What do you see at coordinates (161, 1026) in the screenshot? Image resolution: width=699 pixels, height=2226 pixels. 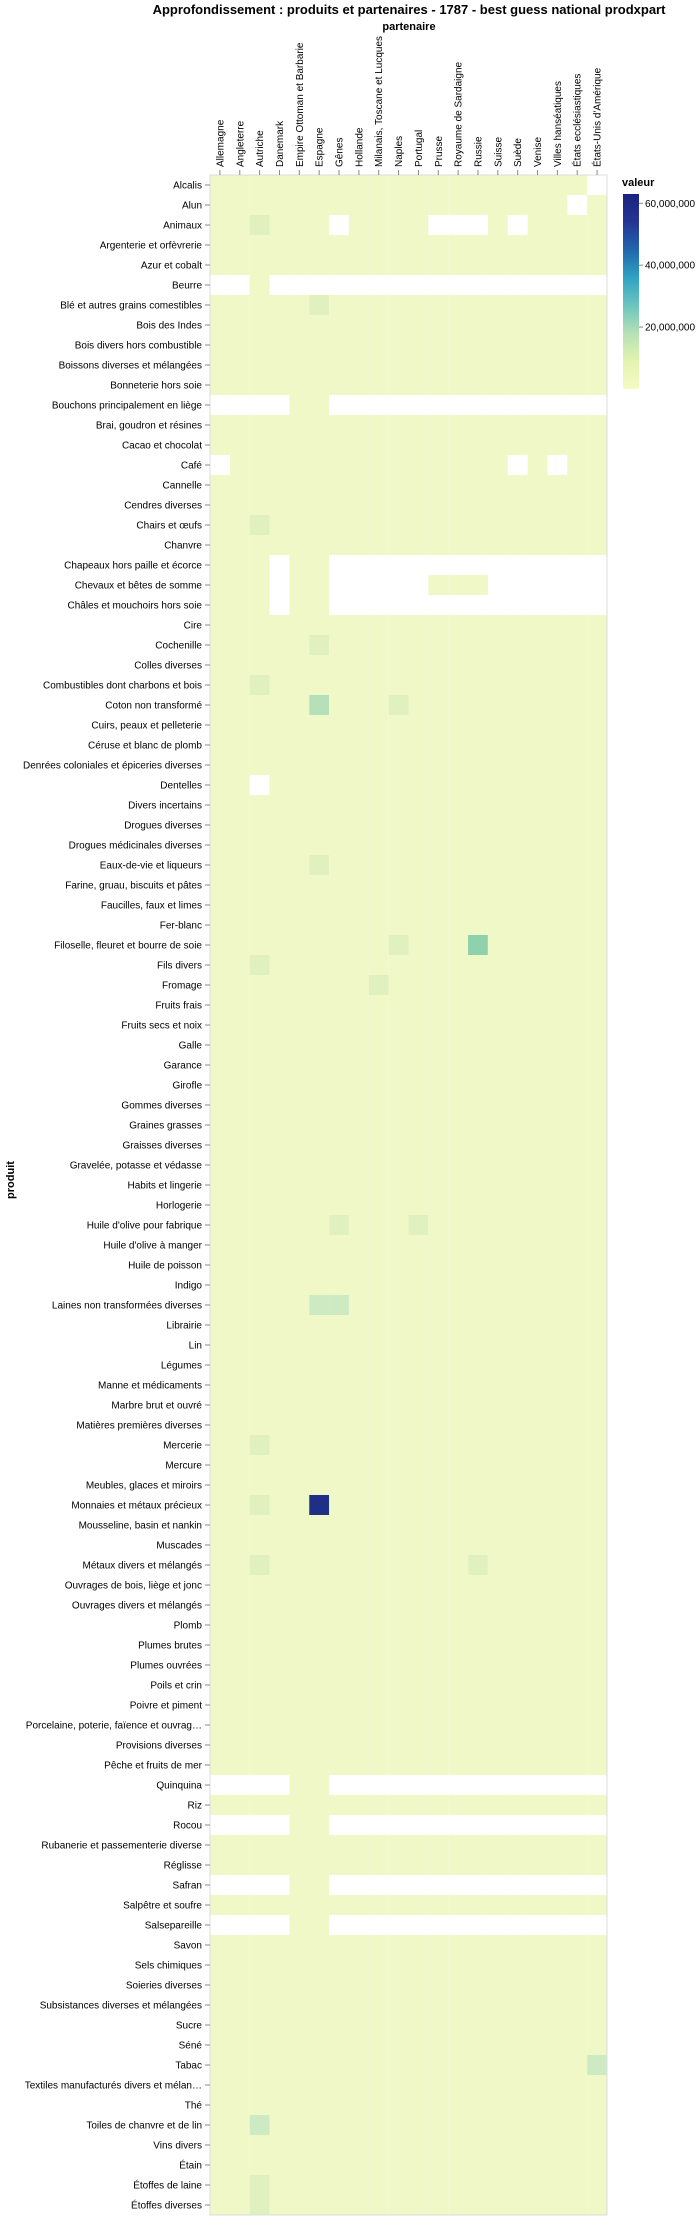 I see `y-tick-label: Fruits secs et noix` at bounding box center [161, 1026].